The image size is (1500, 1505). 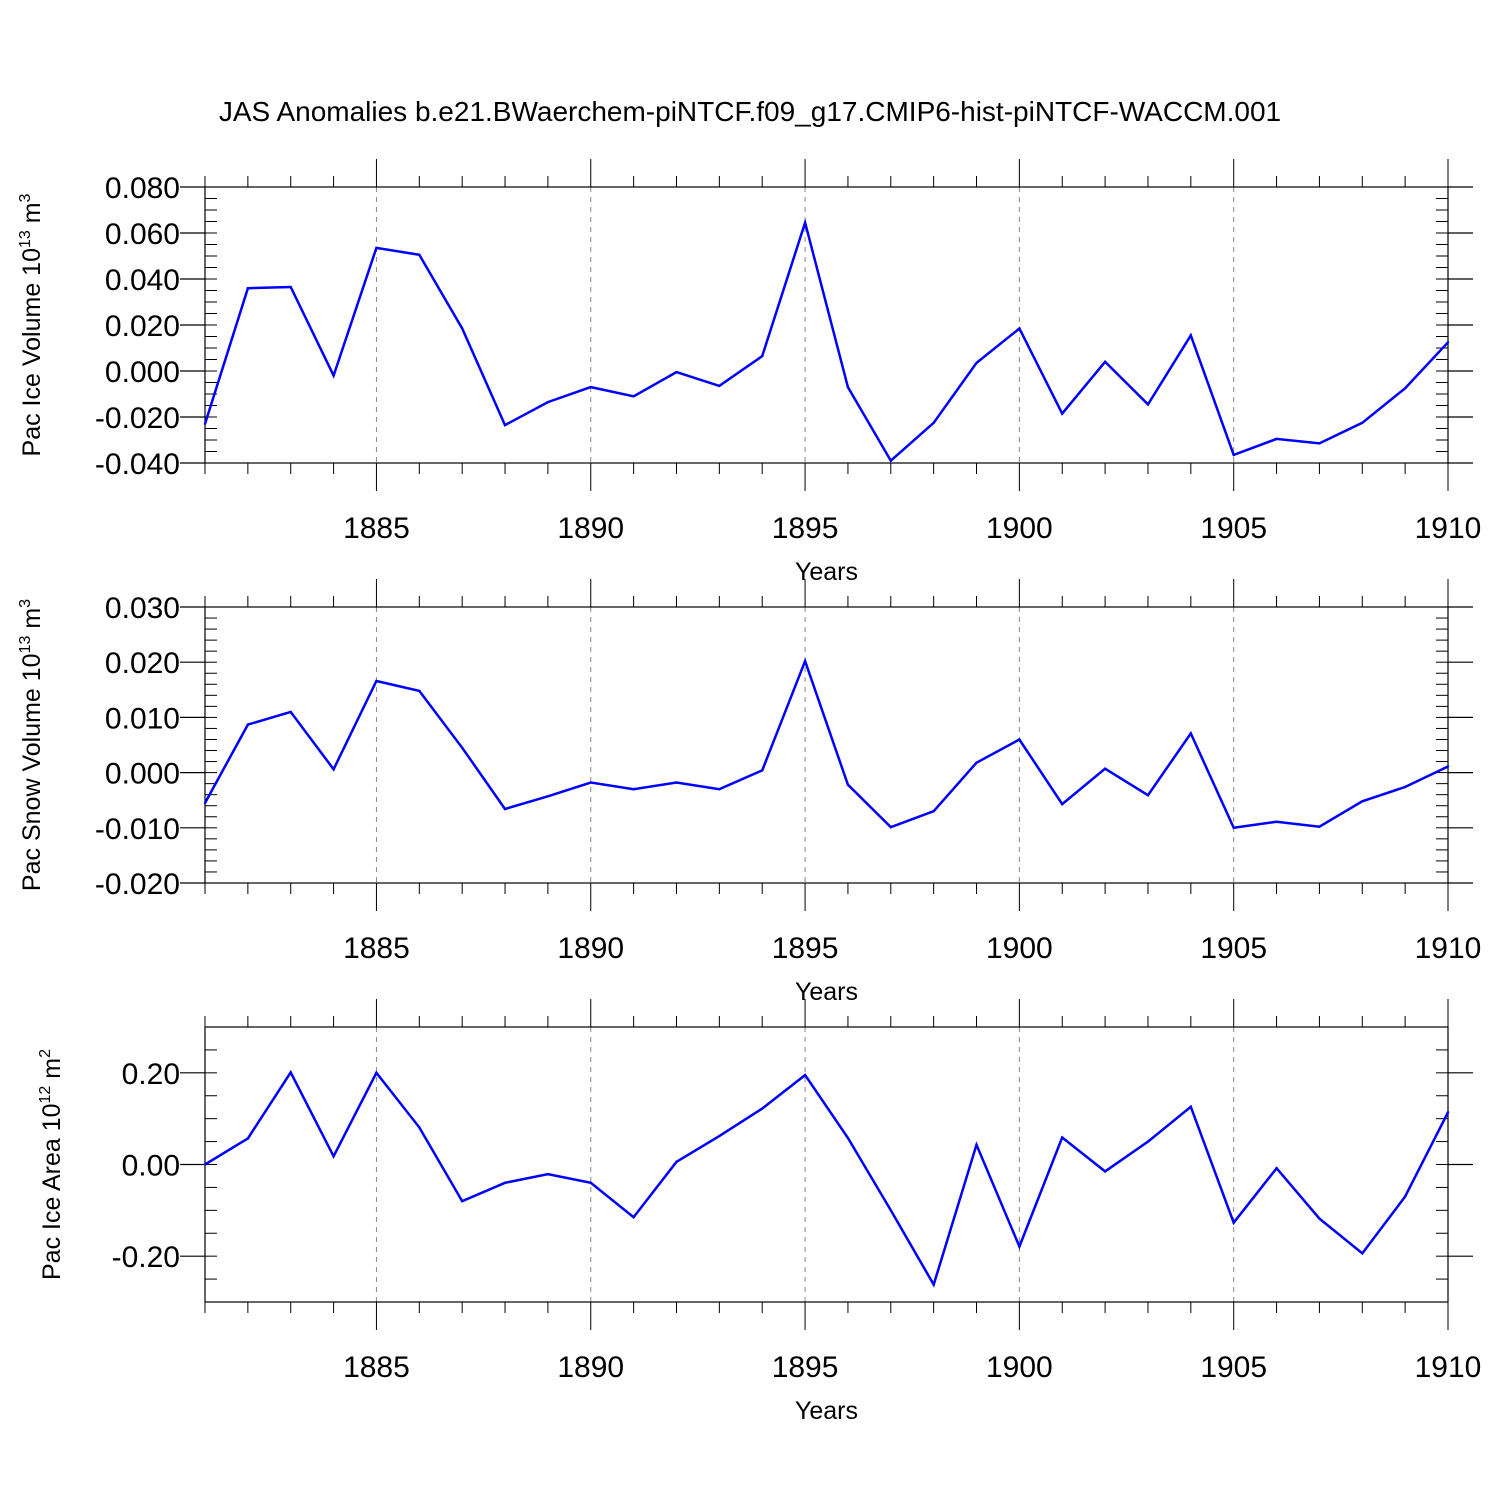 What do you see at coordinates (31, 324) in the screenshot?
I see `y-axis-label: Pac Ice Volume 1013 m3` at bounding box center [31, 324].